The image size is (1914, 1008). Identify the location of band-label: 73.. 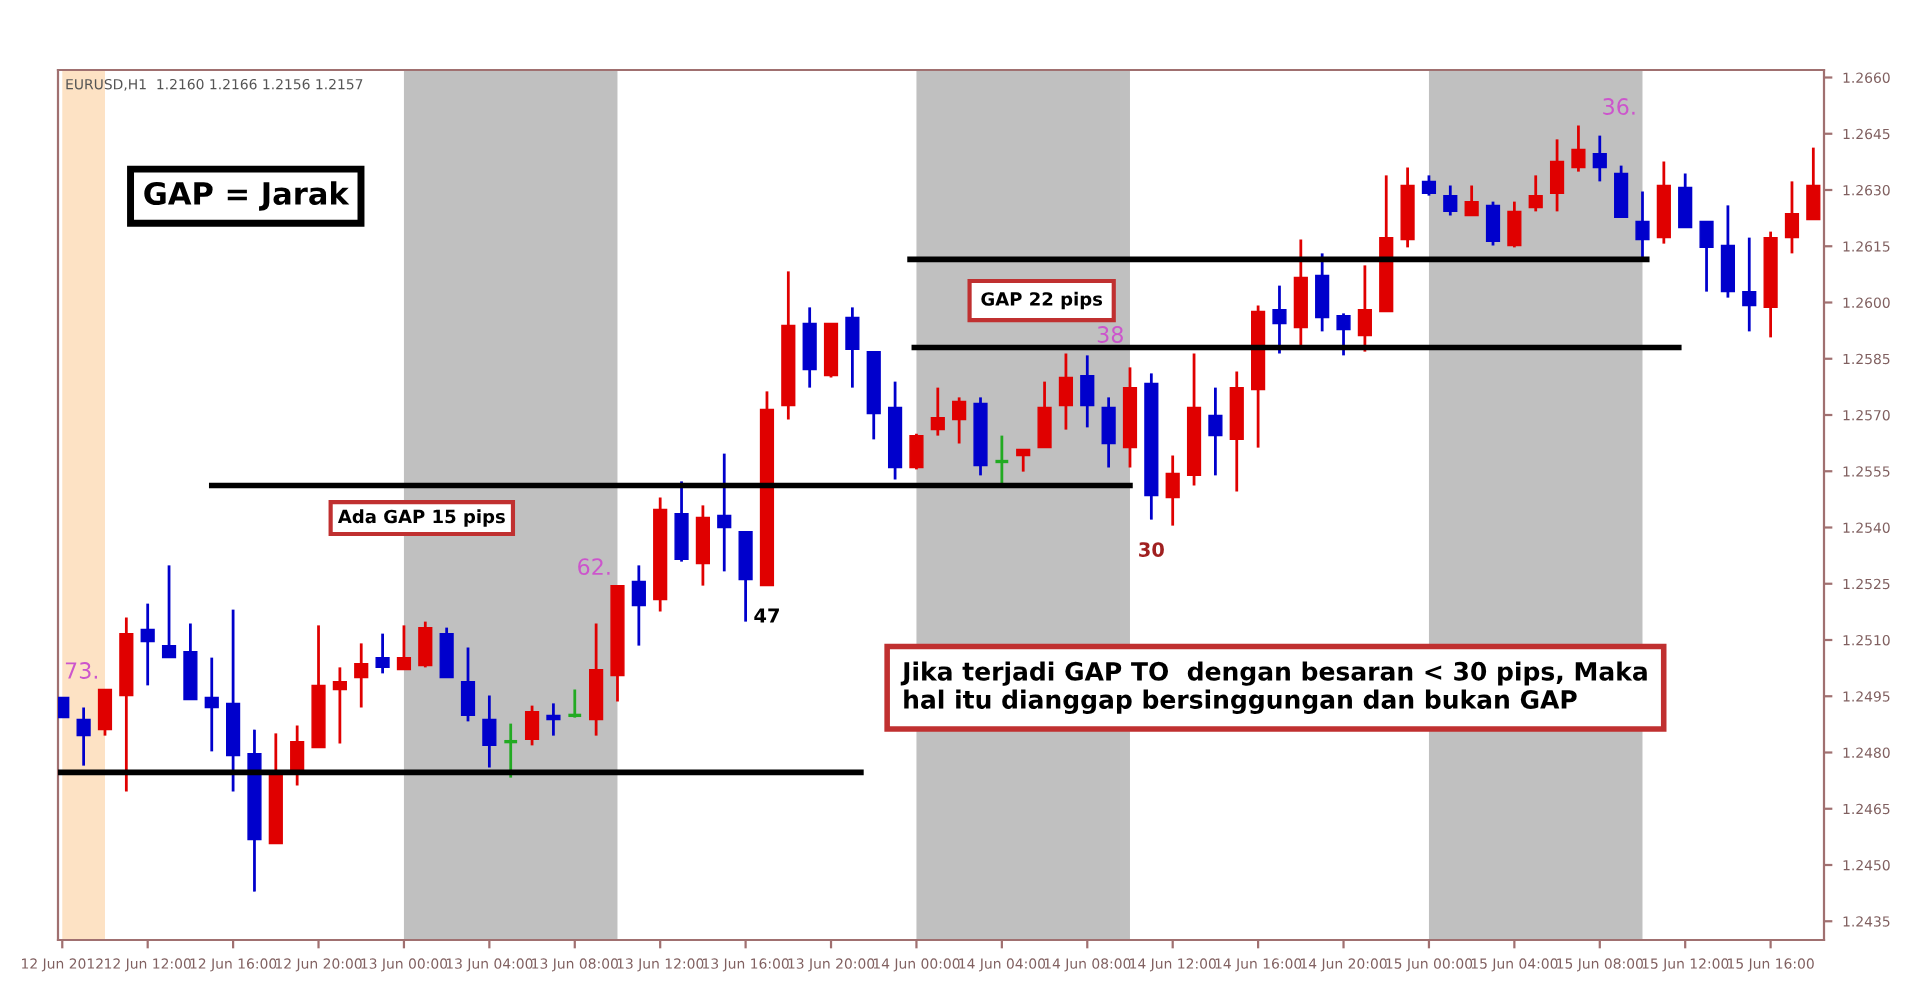
(81, 670).